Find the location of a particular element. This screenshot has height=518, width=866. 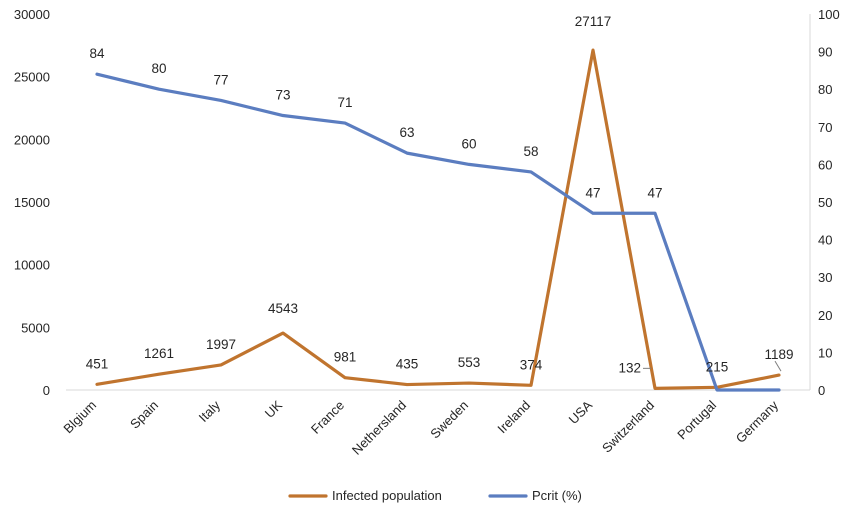

data-label: 84 is located at coordinates (97, 53).